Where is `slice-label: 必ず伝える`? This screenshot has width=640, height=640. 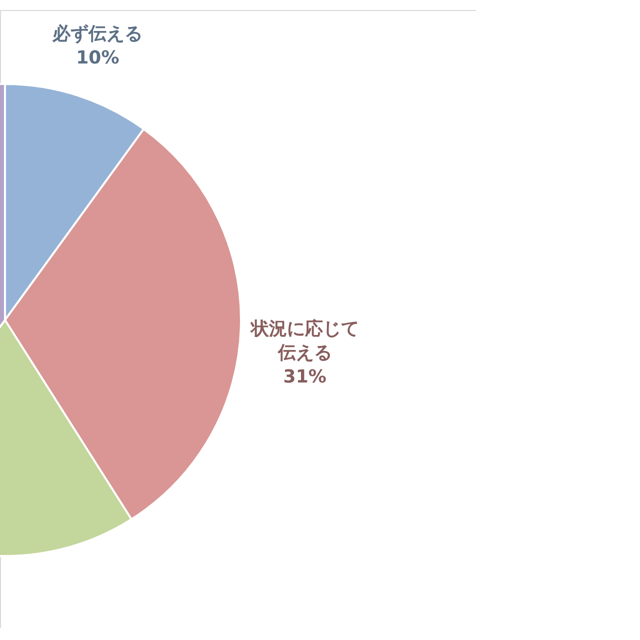
slice-label: 必ず伝える is located at coordinates (97, 34).